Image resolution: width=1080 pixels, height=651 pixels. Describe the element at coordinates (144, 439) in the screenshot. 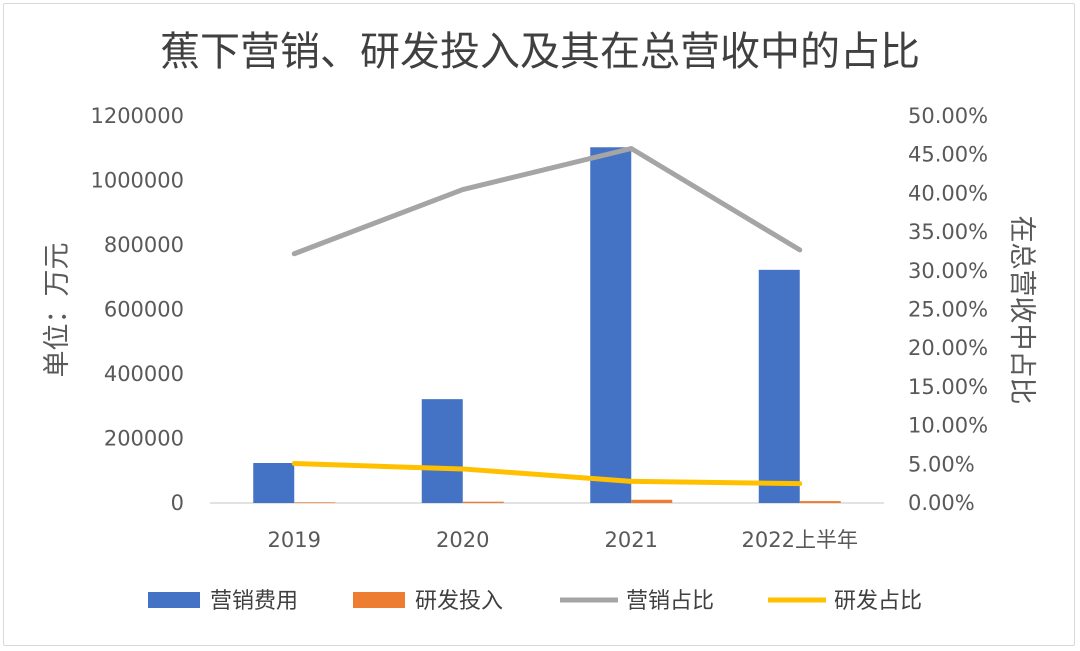

I see `y-tick-label: 200000` at that location.